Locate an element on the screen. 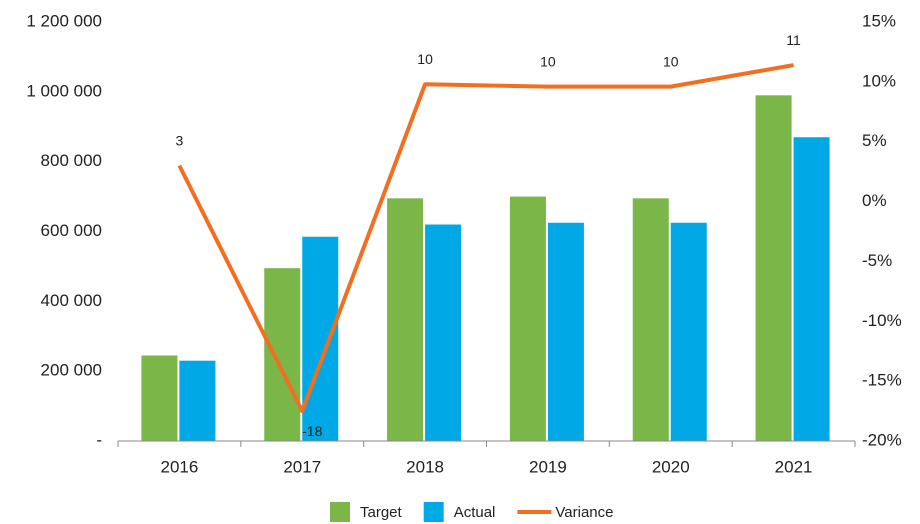 The height and width of the screenshot is (524, 920). y-tick-label: - is located at coordinates (99, 439).